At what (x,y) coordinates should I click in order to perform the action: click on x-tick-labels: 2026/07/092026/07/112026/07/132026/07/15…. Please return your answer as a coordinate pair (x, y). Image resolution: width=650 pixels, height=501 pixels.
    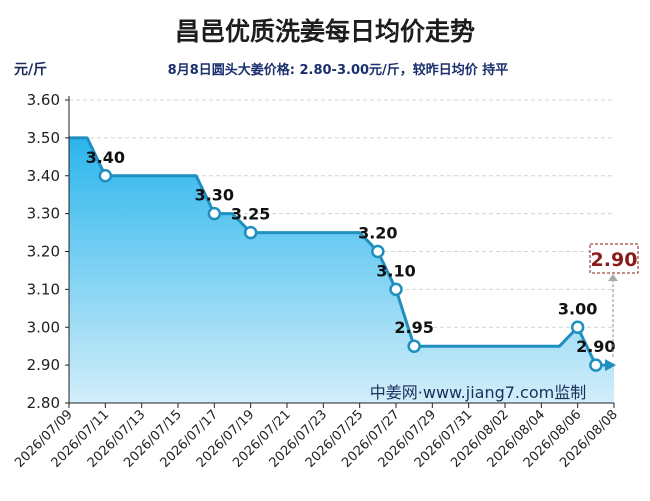
    Looking at the image, I should click on (316, 439).